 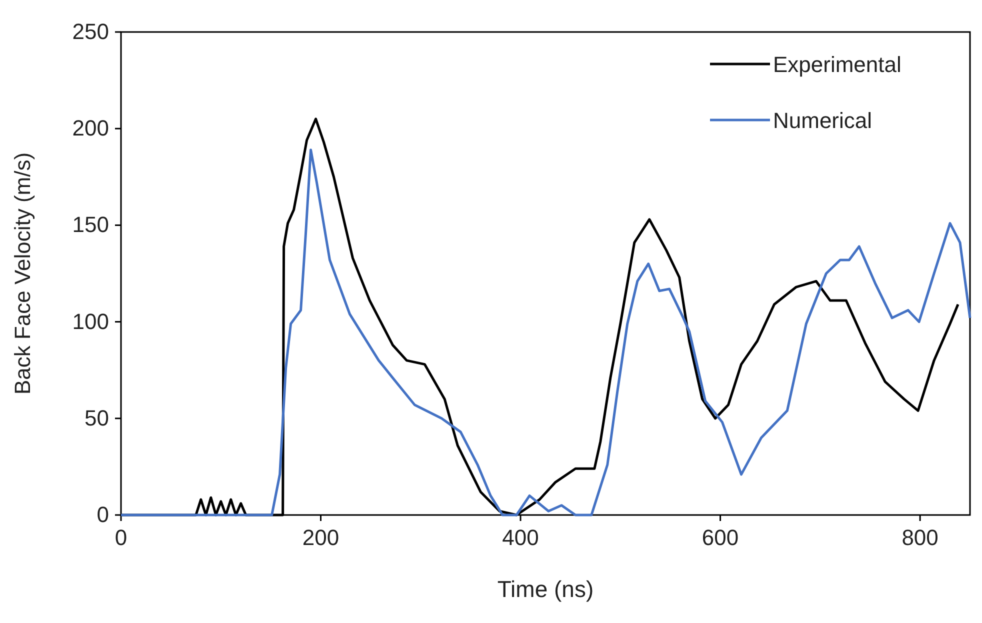 What do you see at coordinates (520, 537) in the screenshot?
I see `x-tick-label: 400` at bounding box center [520, 537].